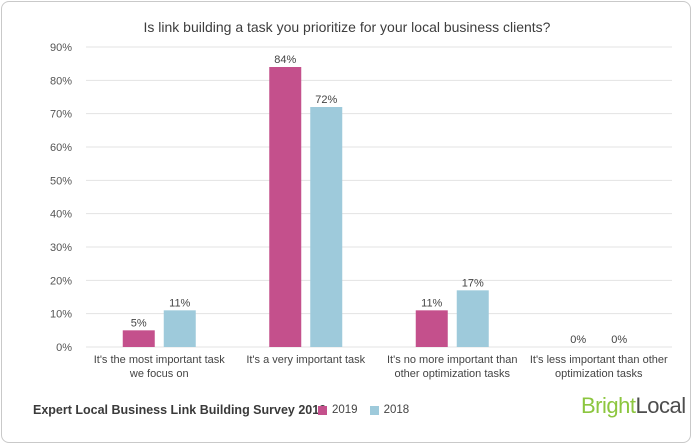 The width and height of the screenshot is (694, 446). Describe the element at coordinates (608, 405) in the screenshot. I see `logo-text-bright: Bright` at that location.